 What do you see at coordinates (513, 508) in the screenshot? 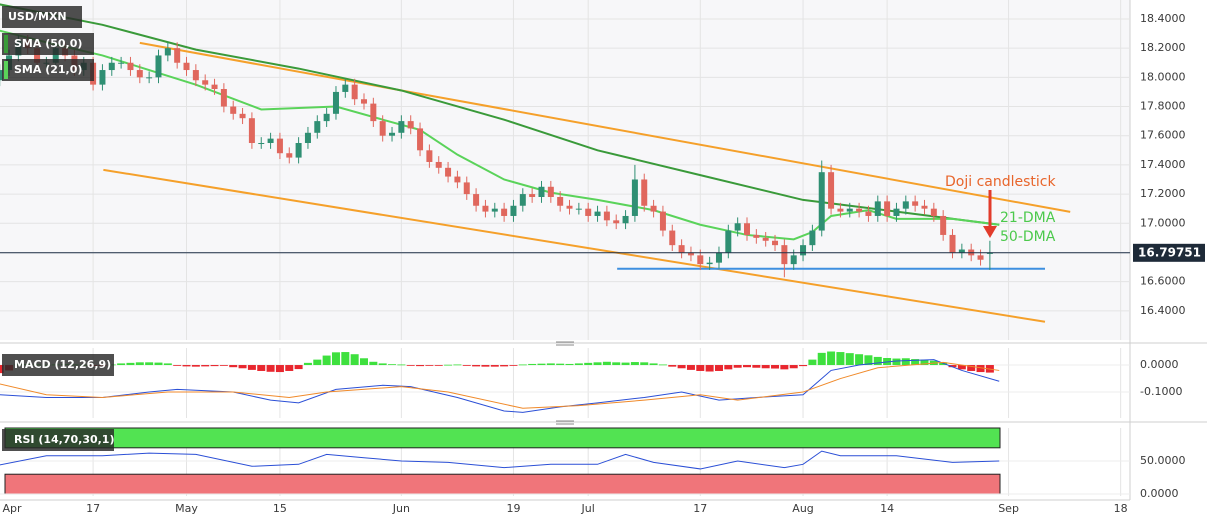
I see `x-tick-label: 19` at bounding box center [513, 508].